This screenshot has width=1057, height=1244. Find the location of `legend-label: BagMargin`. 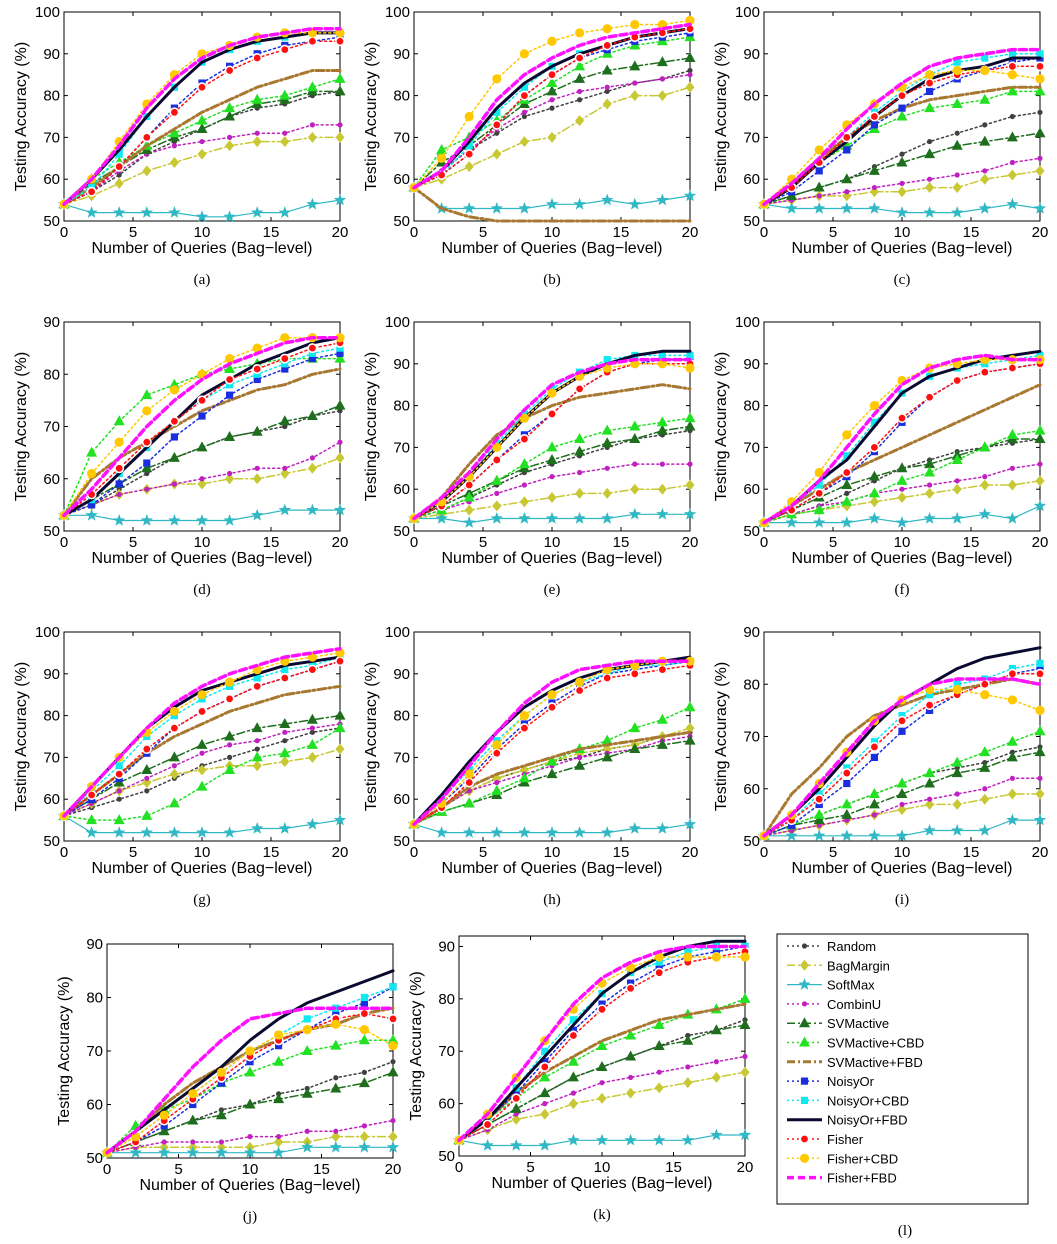

legend-label: BagMargin is located at coordinates (858, 965).